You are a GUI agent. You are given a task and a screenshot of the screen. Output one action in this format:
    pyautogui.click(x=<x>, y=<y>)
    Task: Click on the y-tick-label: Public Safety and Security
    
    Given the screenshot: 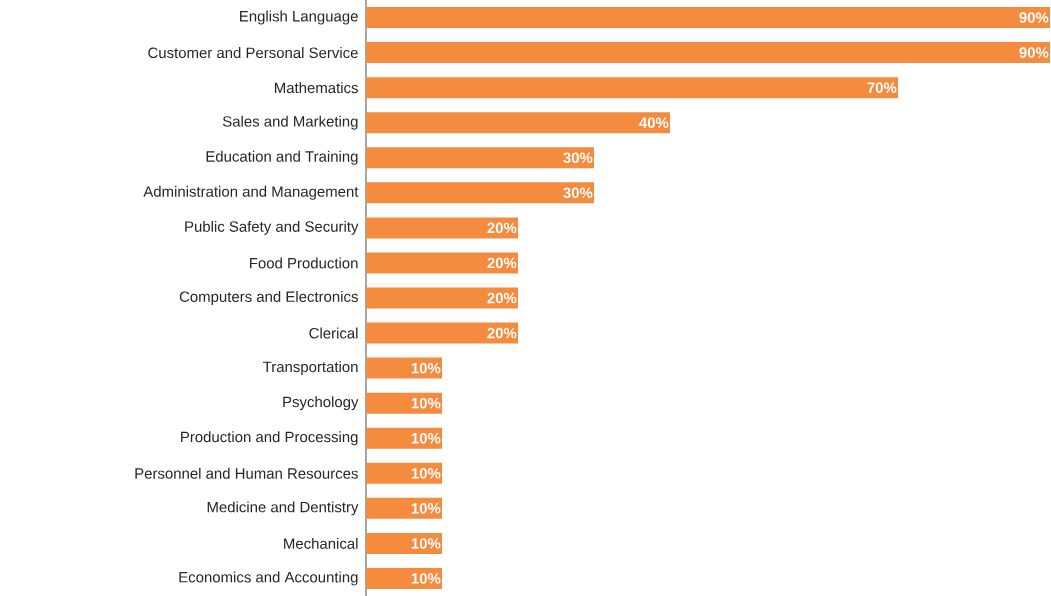 What is the action you would take?
    pyautogui.click(x=272, y=227)
    